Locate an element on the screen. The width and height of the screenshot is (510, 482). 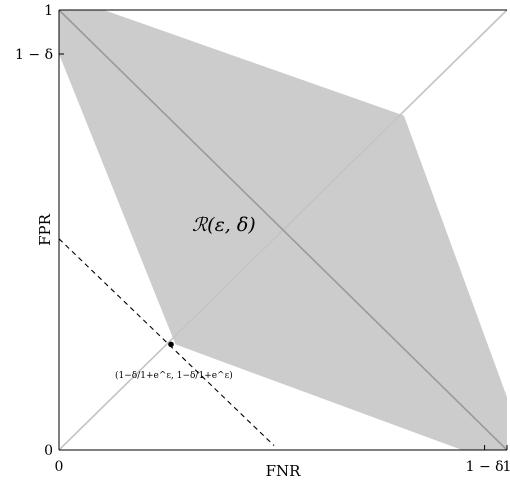
region-label: ℛ(ε, δ) is located at coordinates (224, 225).